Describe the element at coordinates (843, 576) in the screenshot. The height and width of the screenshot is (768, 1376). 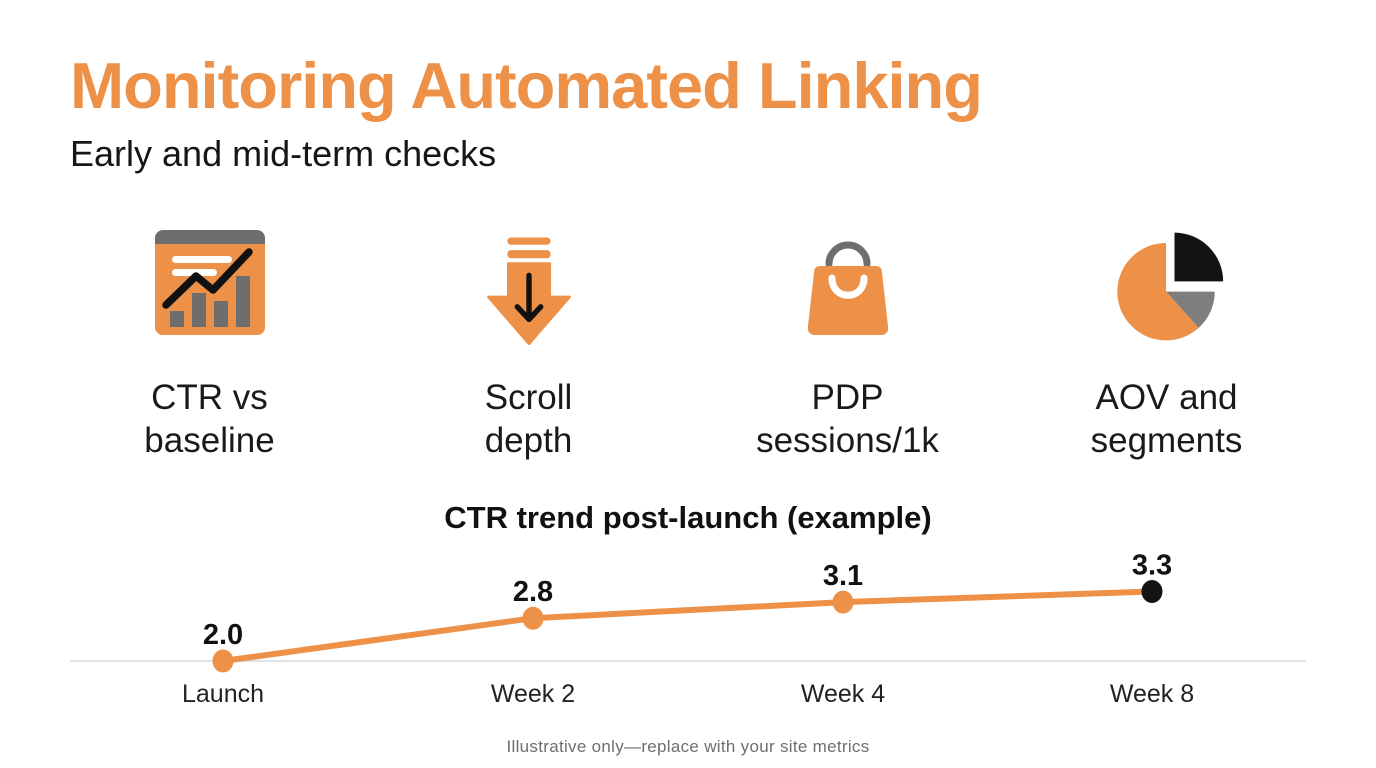
I see `chart-value-label: 3.1` at that location.